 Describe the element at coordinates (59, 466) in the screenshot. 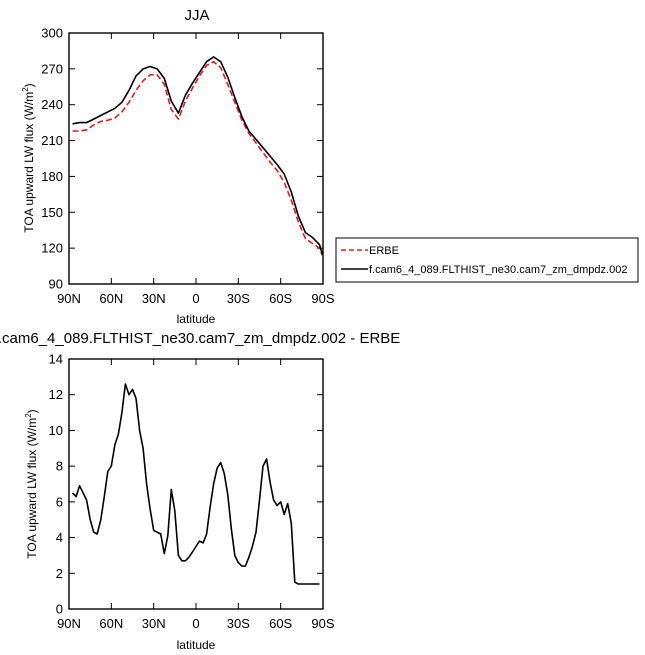

I see `y-tick-label-diff-4: 8` at that location.